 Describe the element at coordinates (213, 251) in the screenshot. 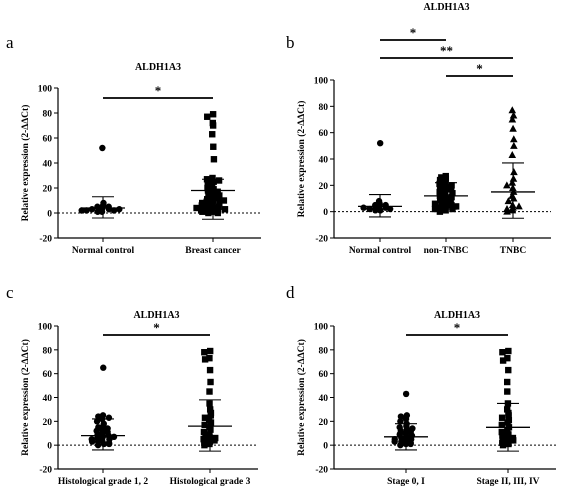

I see `x-category-label: Breast cancer` at that location.